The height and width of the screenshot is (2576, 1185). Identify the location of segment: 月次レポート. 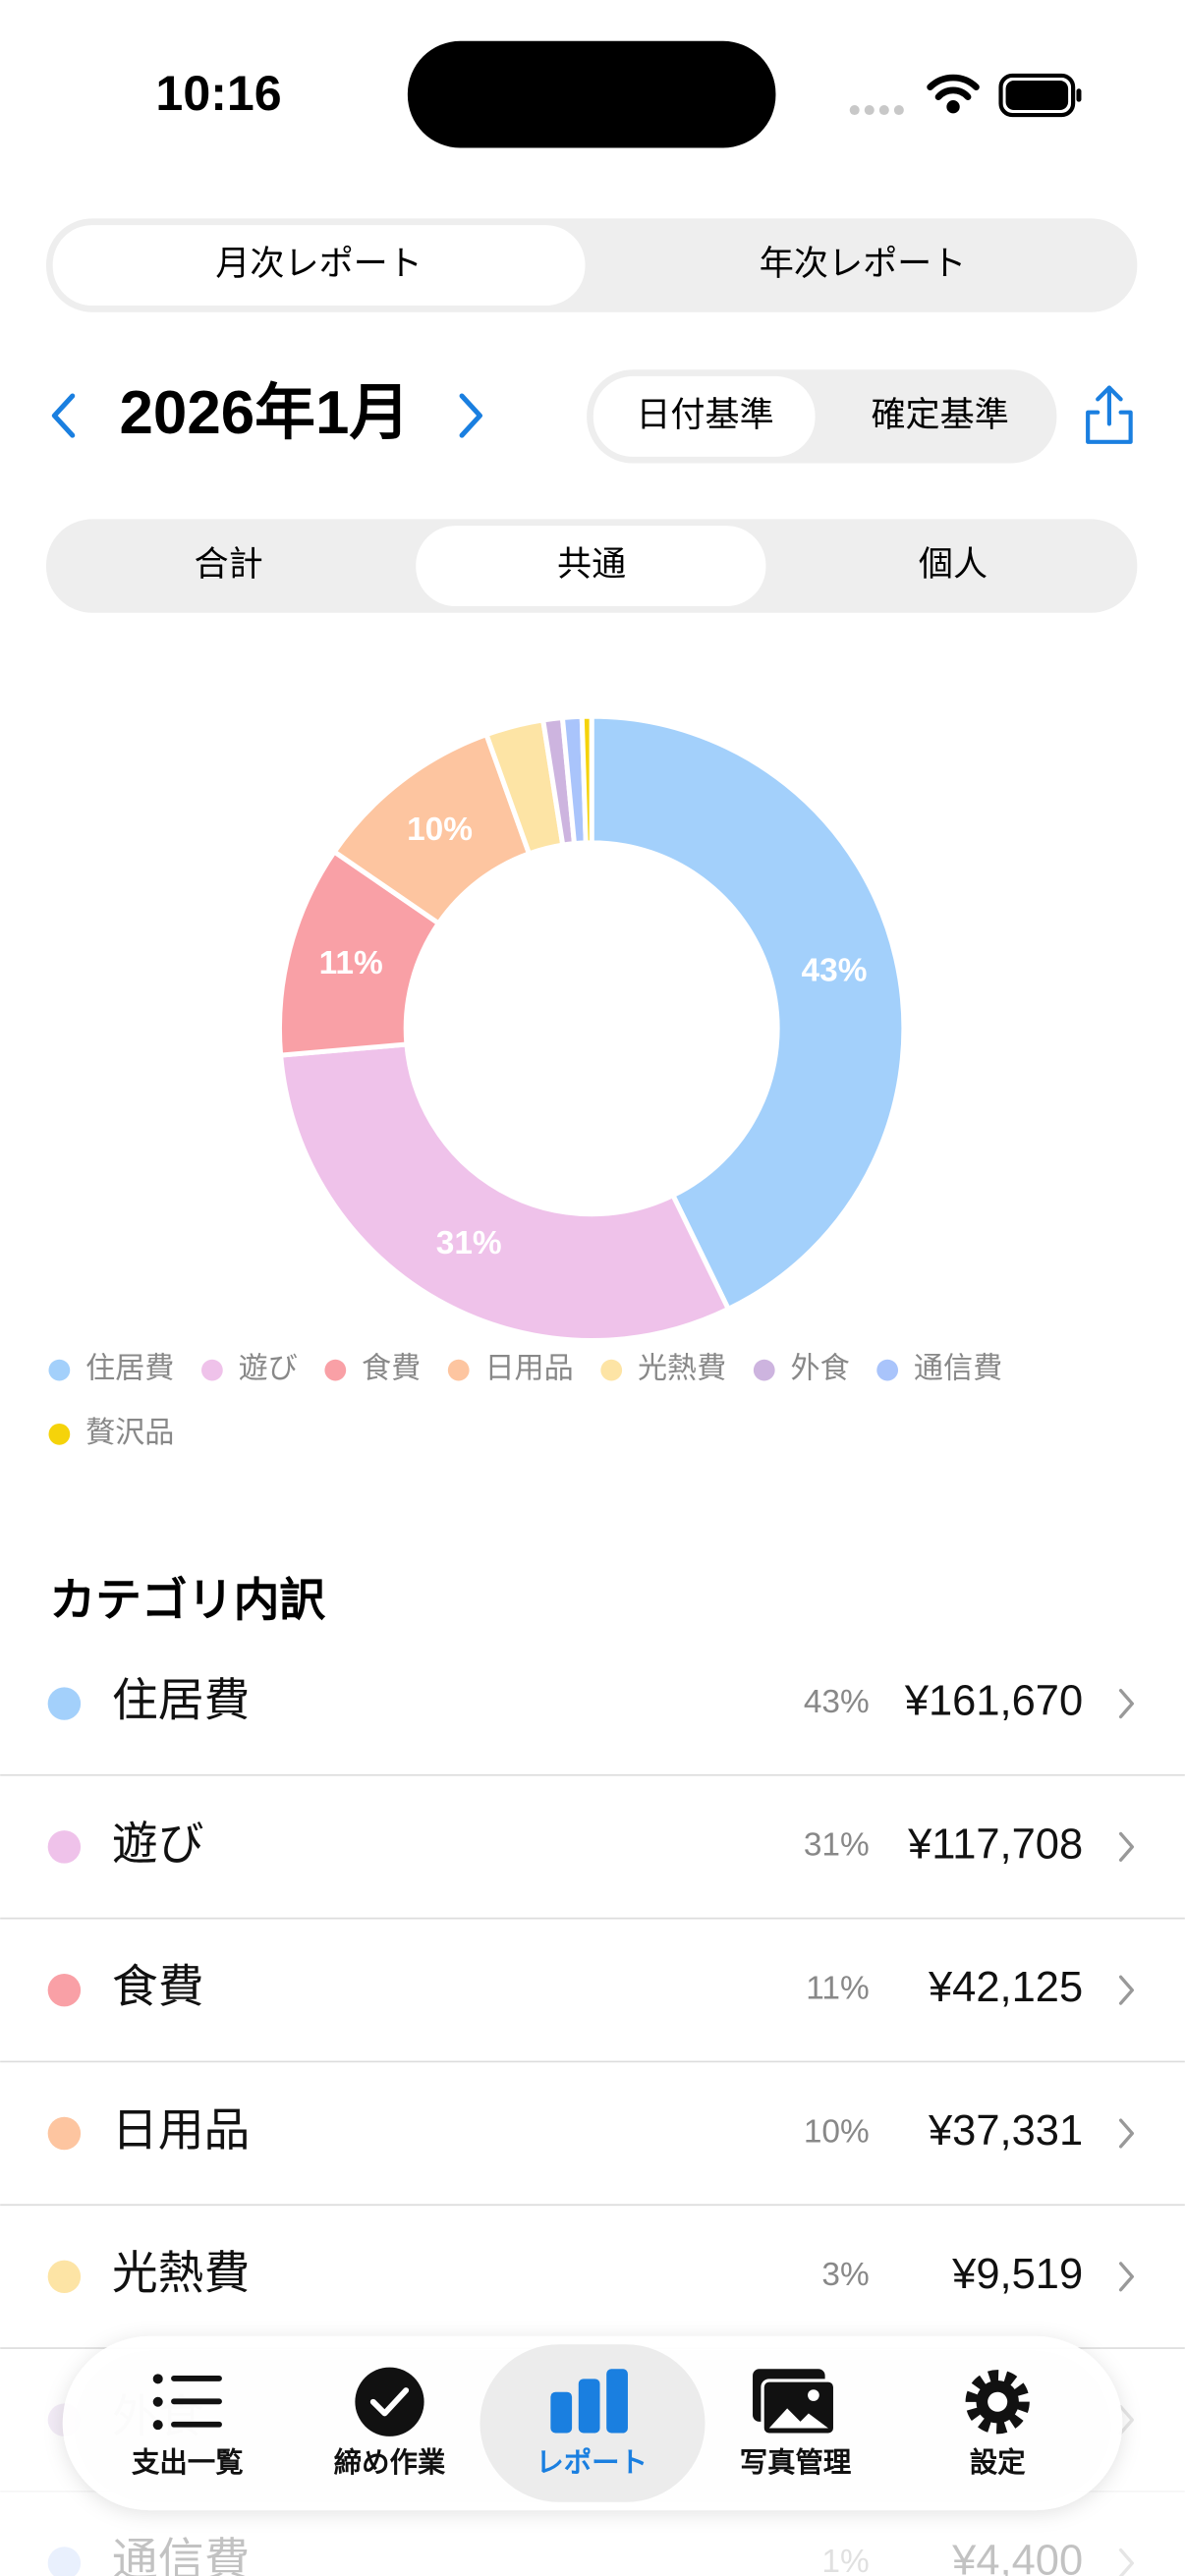
(319, 264).